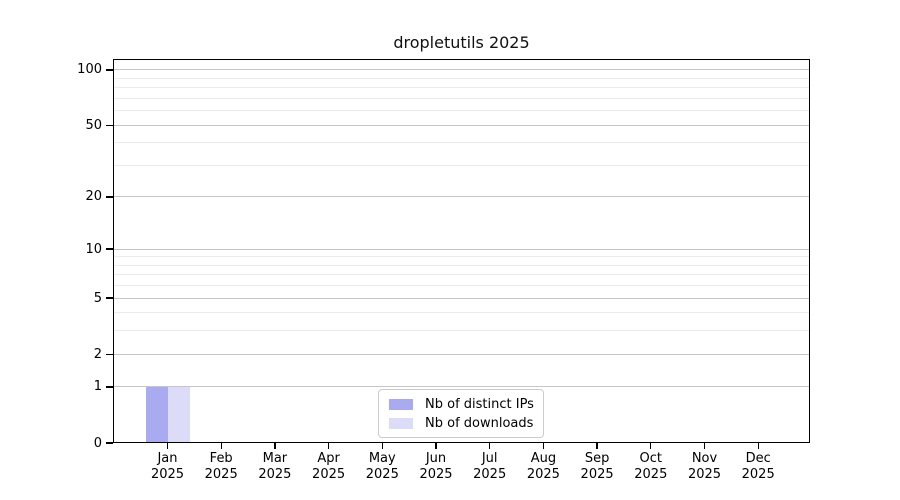 The image size is (900, 500). What do you see at coordinates (490, 466) in the screenshot?
I see `x-tick-label-jul: Jul 2025` at bounding box center [490, 466].